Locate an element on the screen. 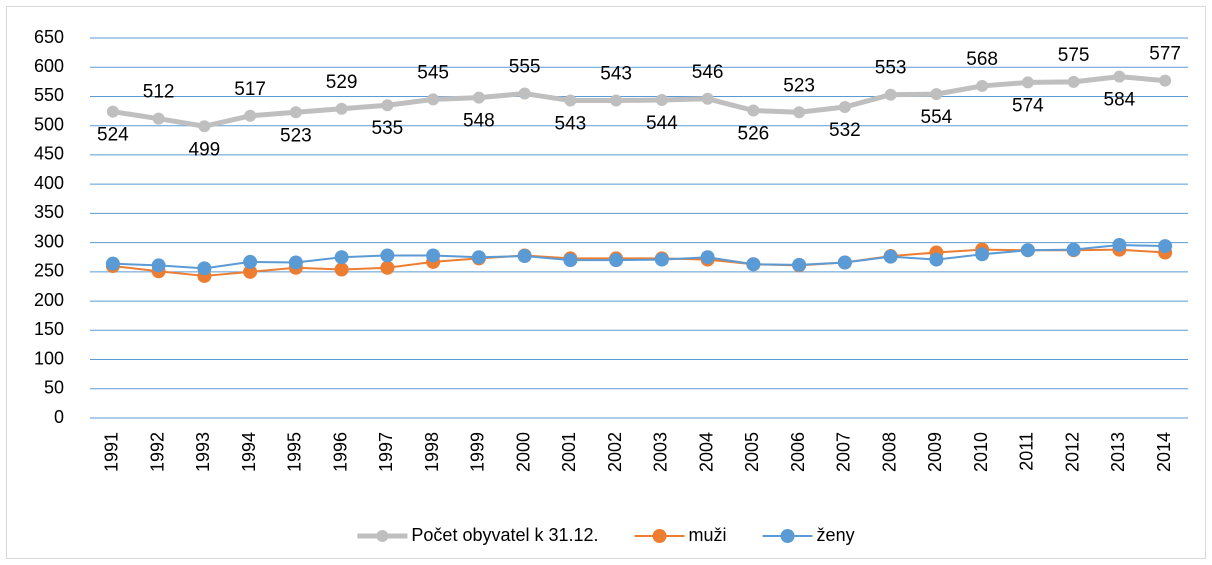 The image size is (1212, 565). x-tick-label: 2013 is located at coordinates (1118, 452).